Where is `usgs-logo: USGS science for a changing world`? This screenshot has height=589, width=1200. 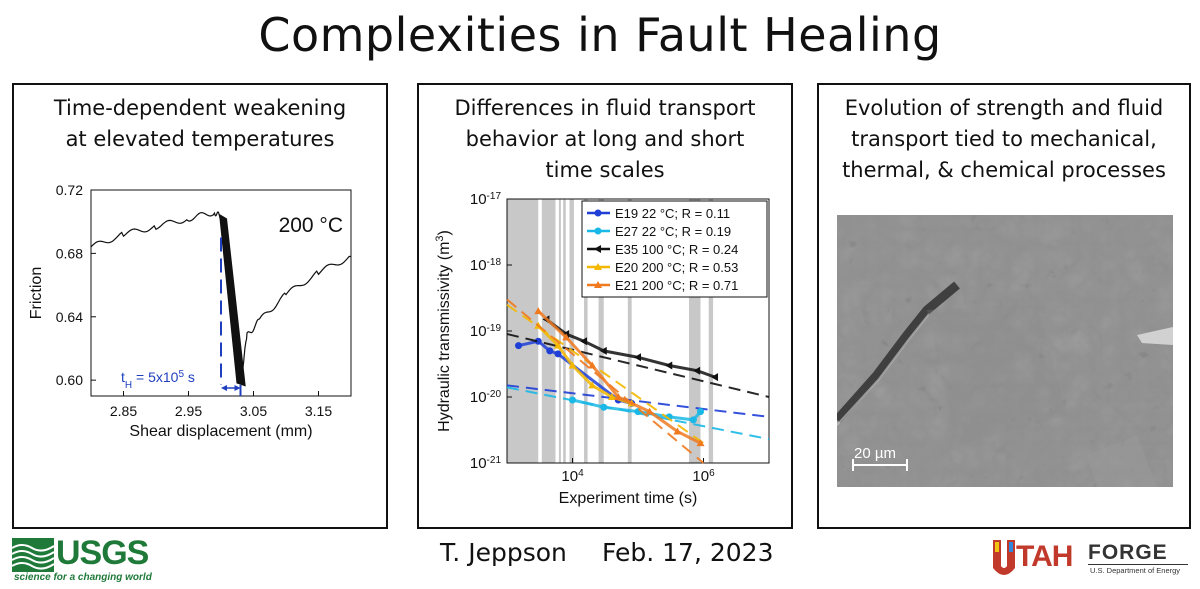 usgs-logo: USGS science for a changing world is located at coordinates (82, 559).